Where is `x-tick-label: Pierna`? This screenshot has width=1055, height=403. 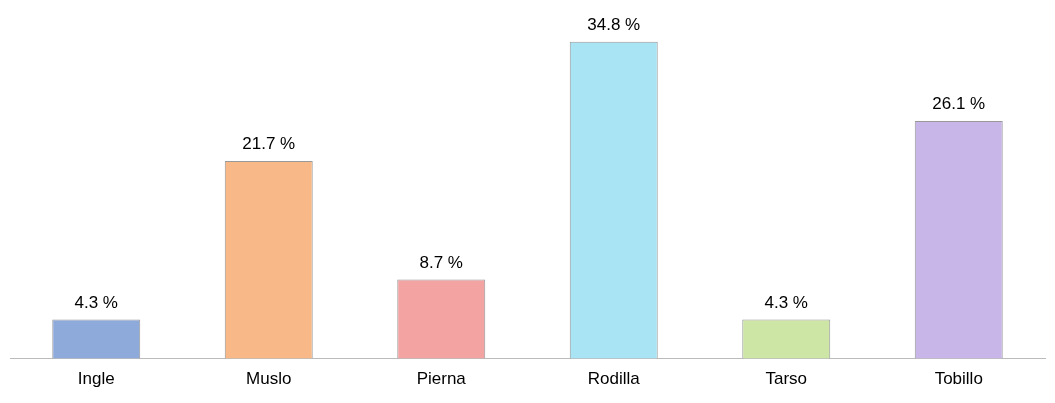
x-tick-label: Pierna is located at coordinates (441, 379).